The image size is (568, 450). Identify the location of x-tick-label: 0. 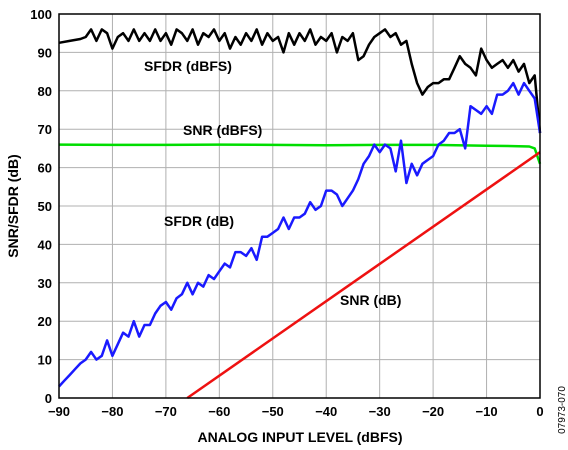
(539, 411).